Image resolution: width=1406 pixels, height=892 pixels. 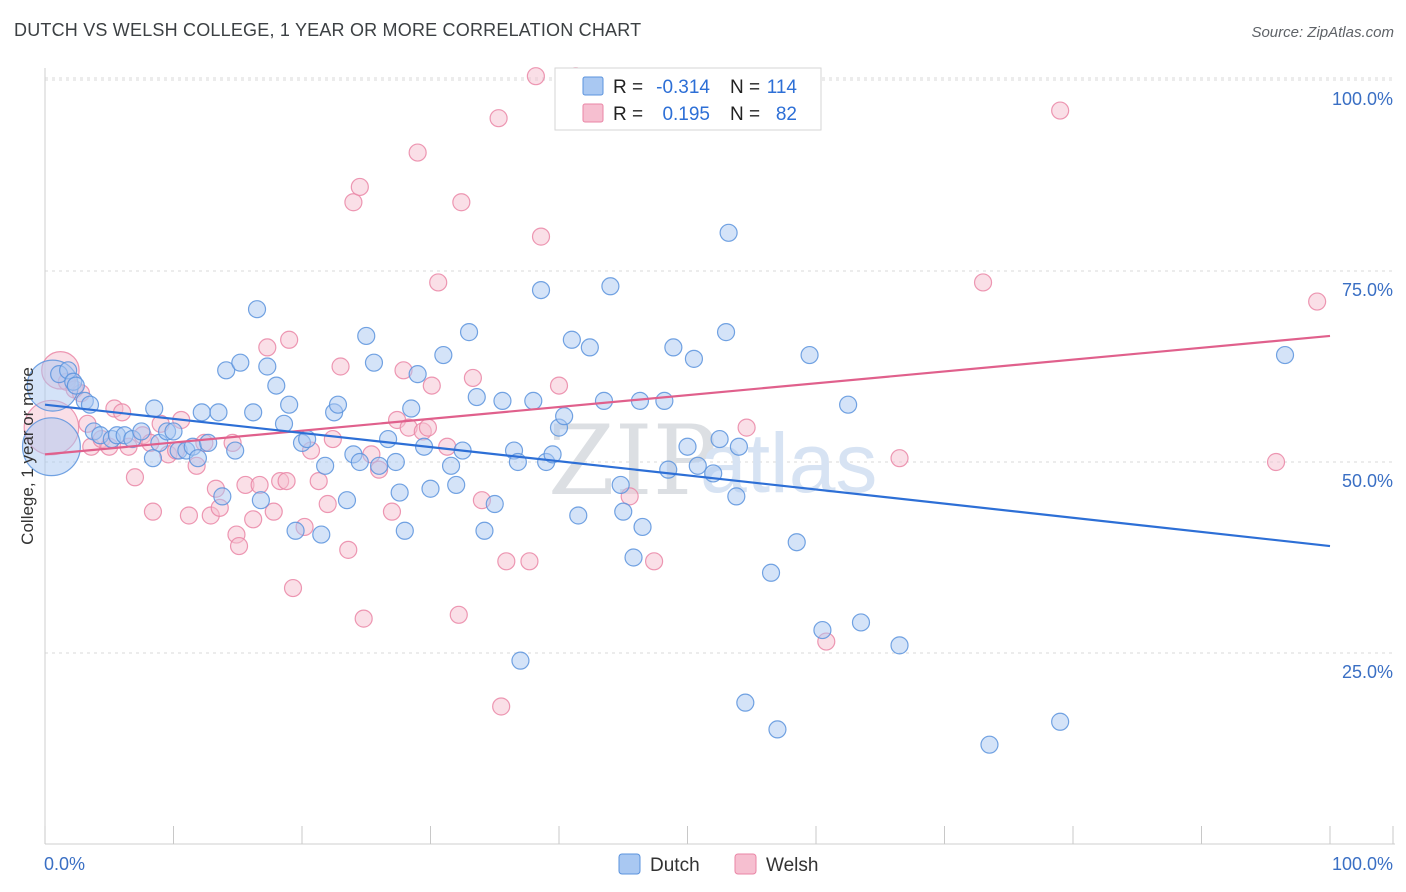 I want to click on y-tick-label-25: 25.0%, so click(x=1367, y=672).